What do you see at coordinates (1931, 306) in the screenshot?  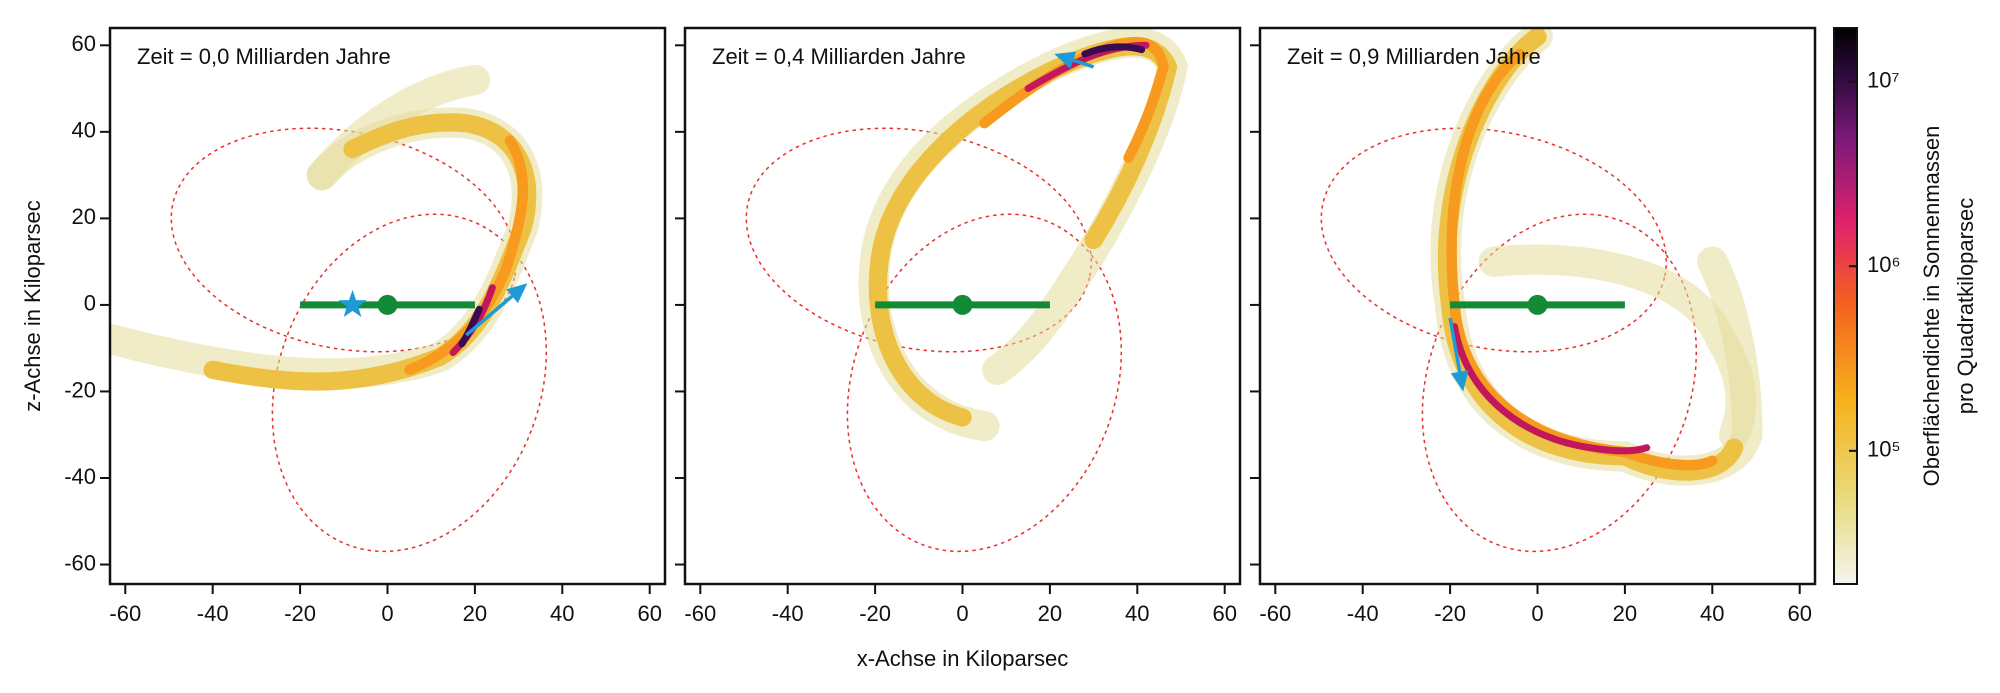 I see `colorbar-label: Oberflächendichte in Sonnenmassen` at bounding box center [1931, 306].